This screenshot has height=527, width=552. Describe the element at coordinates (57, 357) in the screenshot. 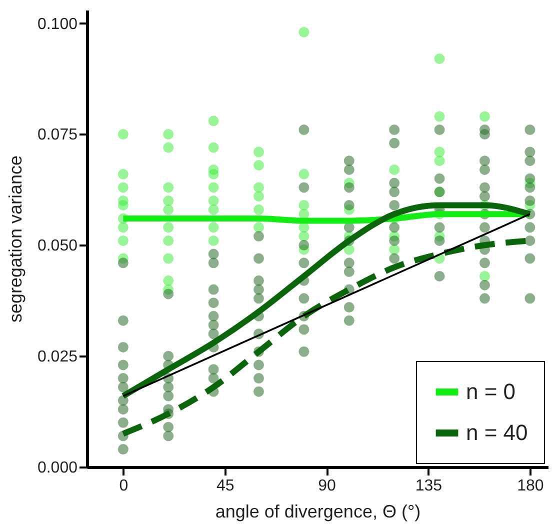

I see `y-tick-label: 0.025` at that location.